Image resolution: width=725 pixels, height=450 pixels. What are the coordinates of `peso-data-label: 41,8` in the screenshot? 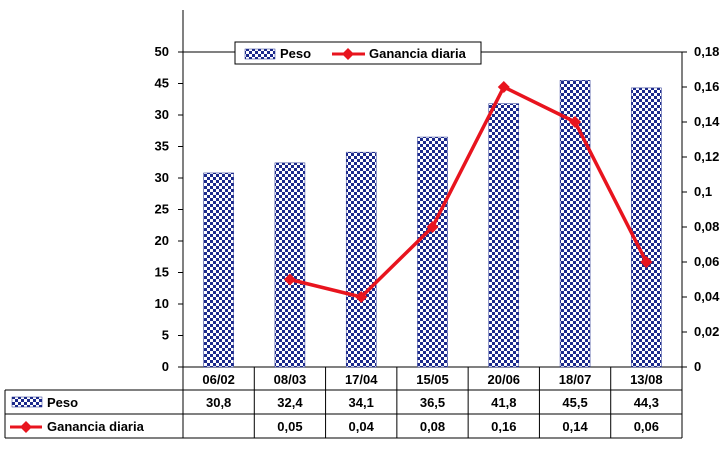 It's located at (503, 402).